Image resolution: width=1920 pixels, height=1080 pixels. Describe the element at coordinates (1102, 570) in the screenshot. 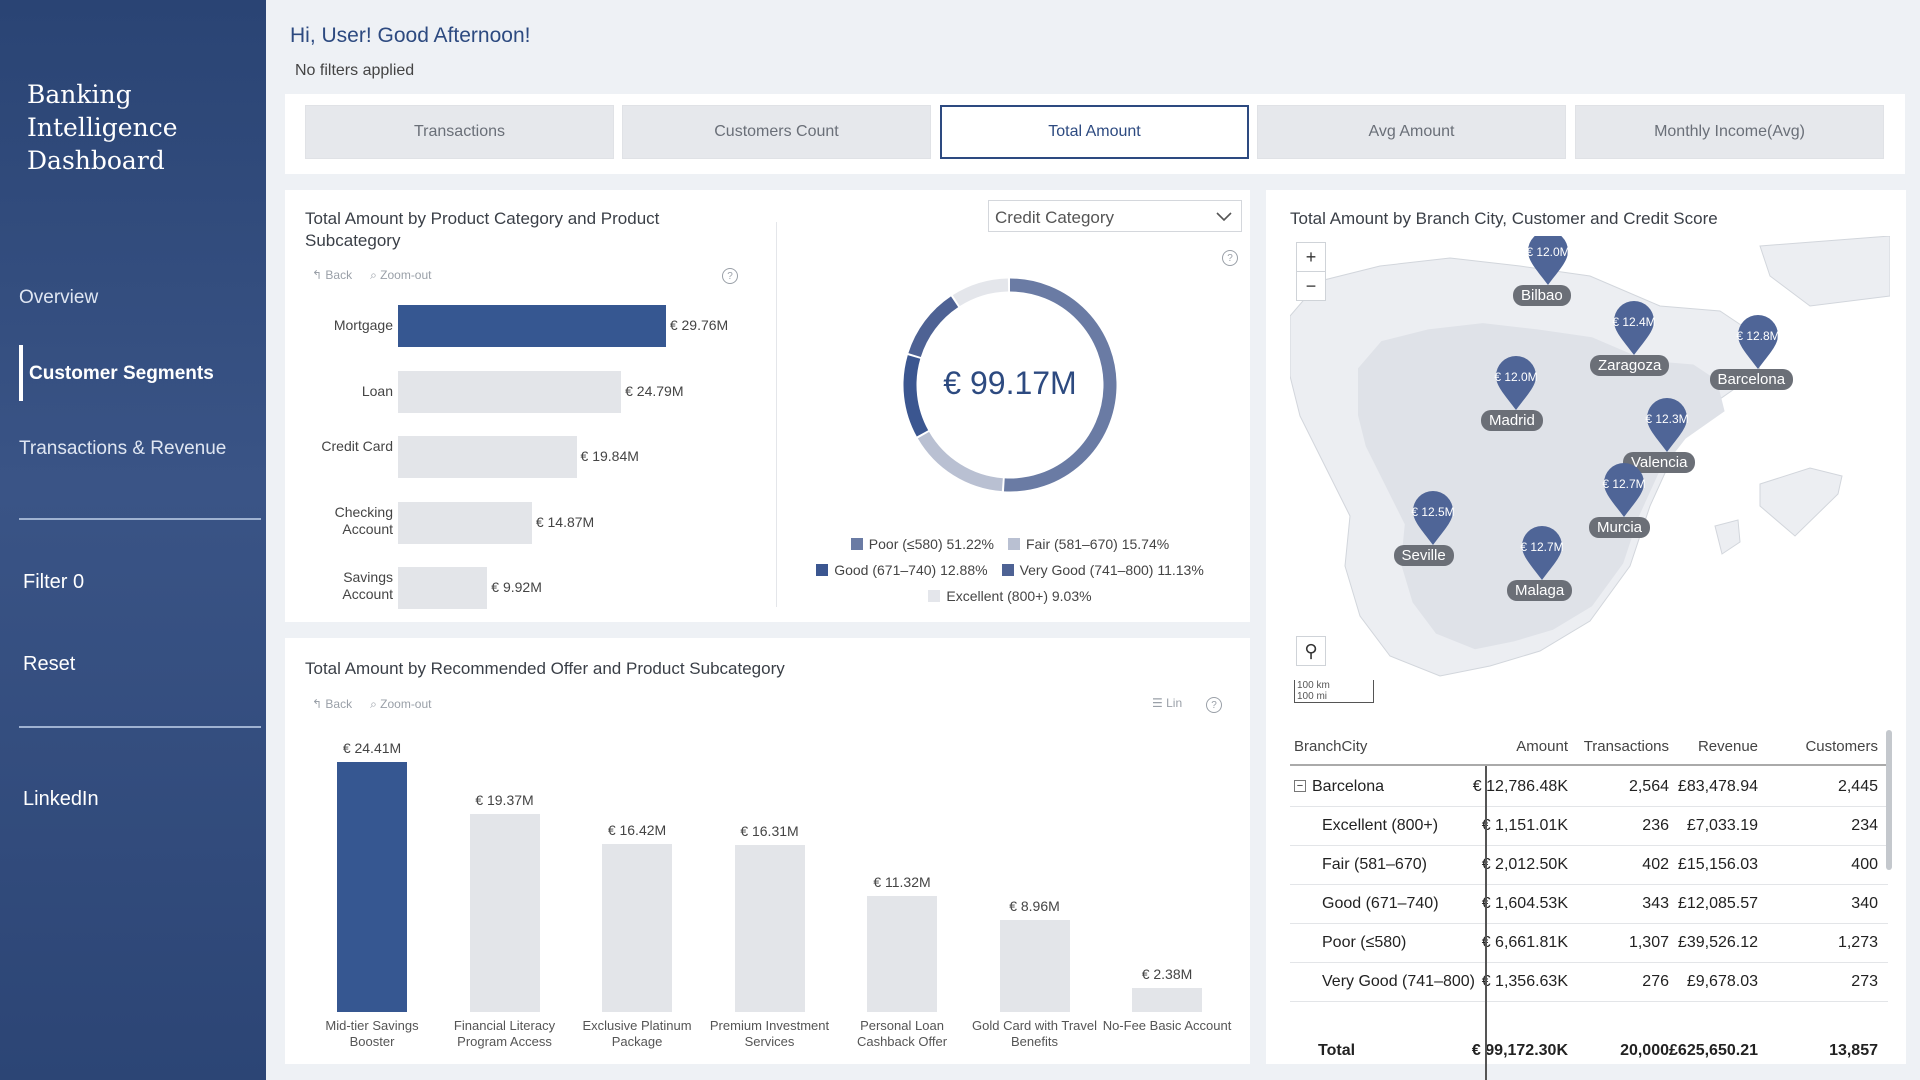

I see `legend-item: Very Good (741–800) 11.13%` at that location.